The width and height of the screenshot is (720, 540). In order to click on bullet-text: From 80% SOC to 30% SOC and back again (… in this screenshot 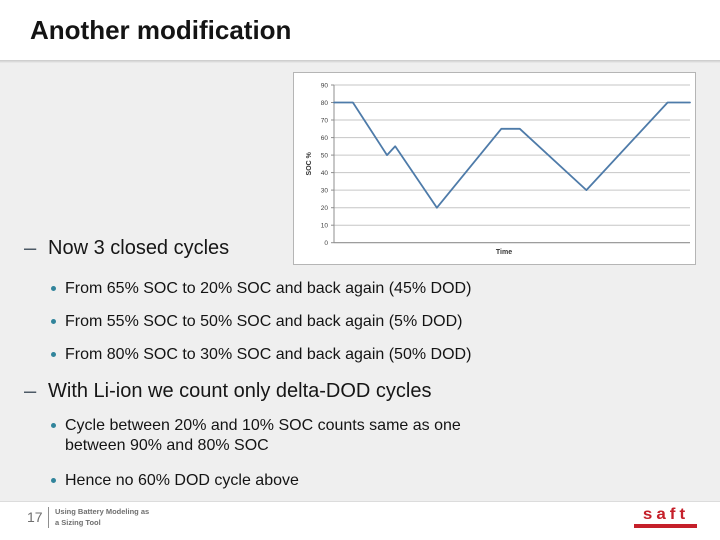, I will do `click(268, 354)`.